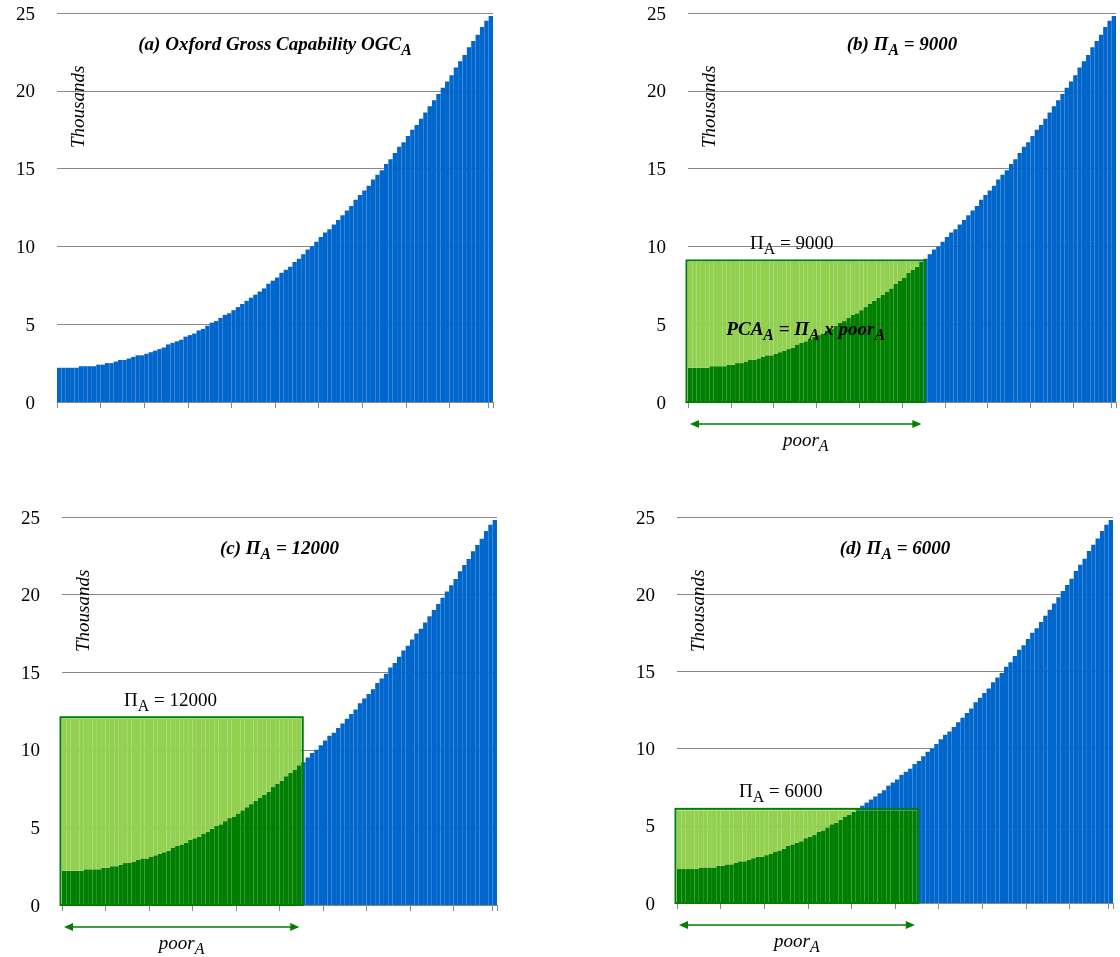  Describe the element at coordinates (792, 244) in the screenshot. I see `annotation: Π$_{A}$ = 9000` at that location.